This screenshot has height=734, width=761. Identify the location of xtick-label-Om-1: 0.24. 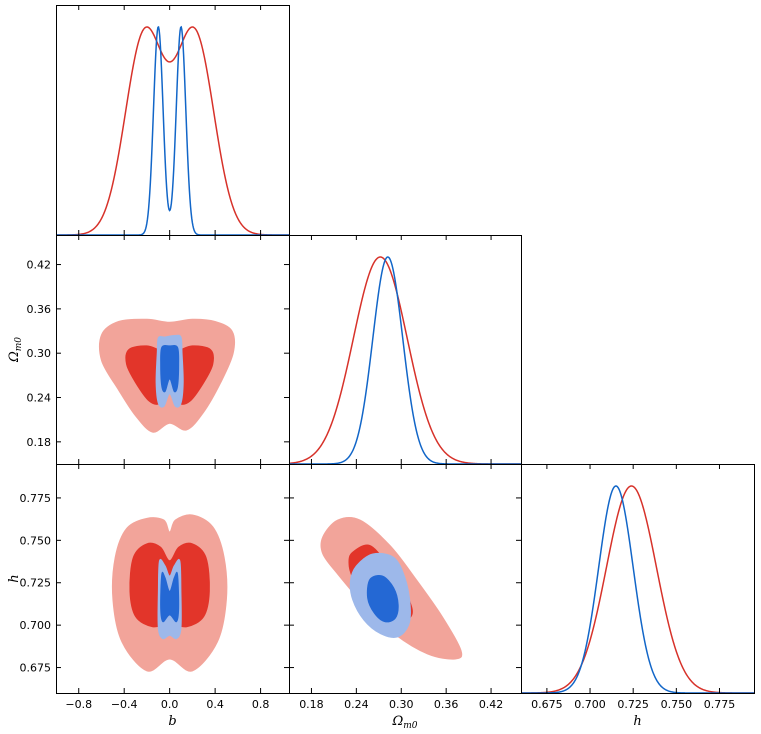
(356, 704).